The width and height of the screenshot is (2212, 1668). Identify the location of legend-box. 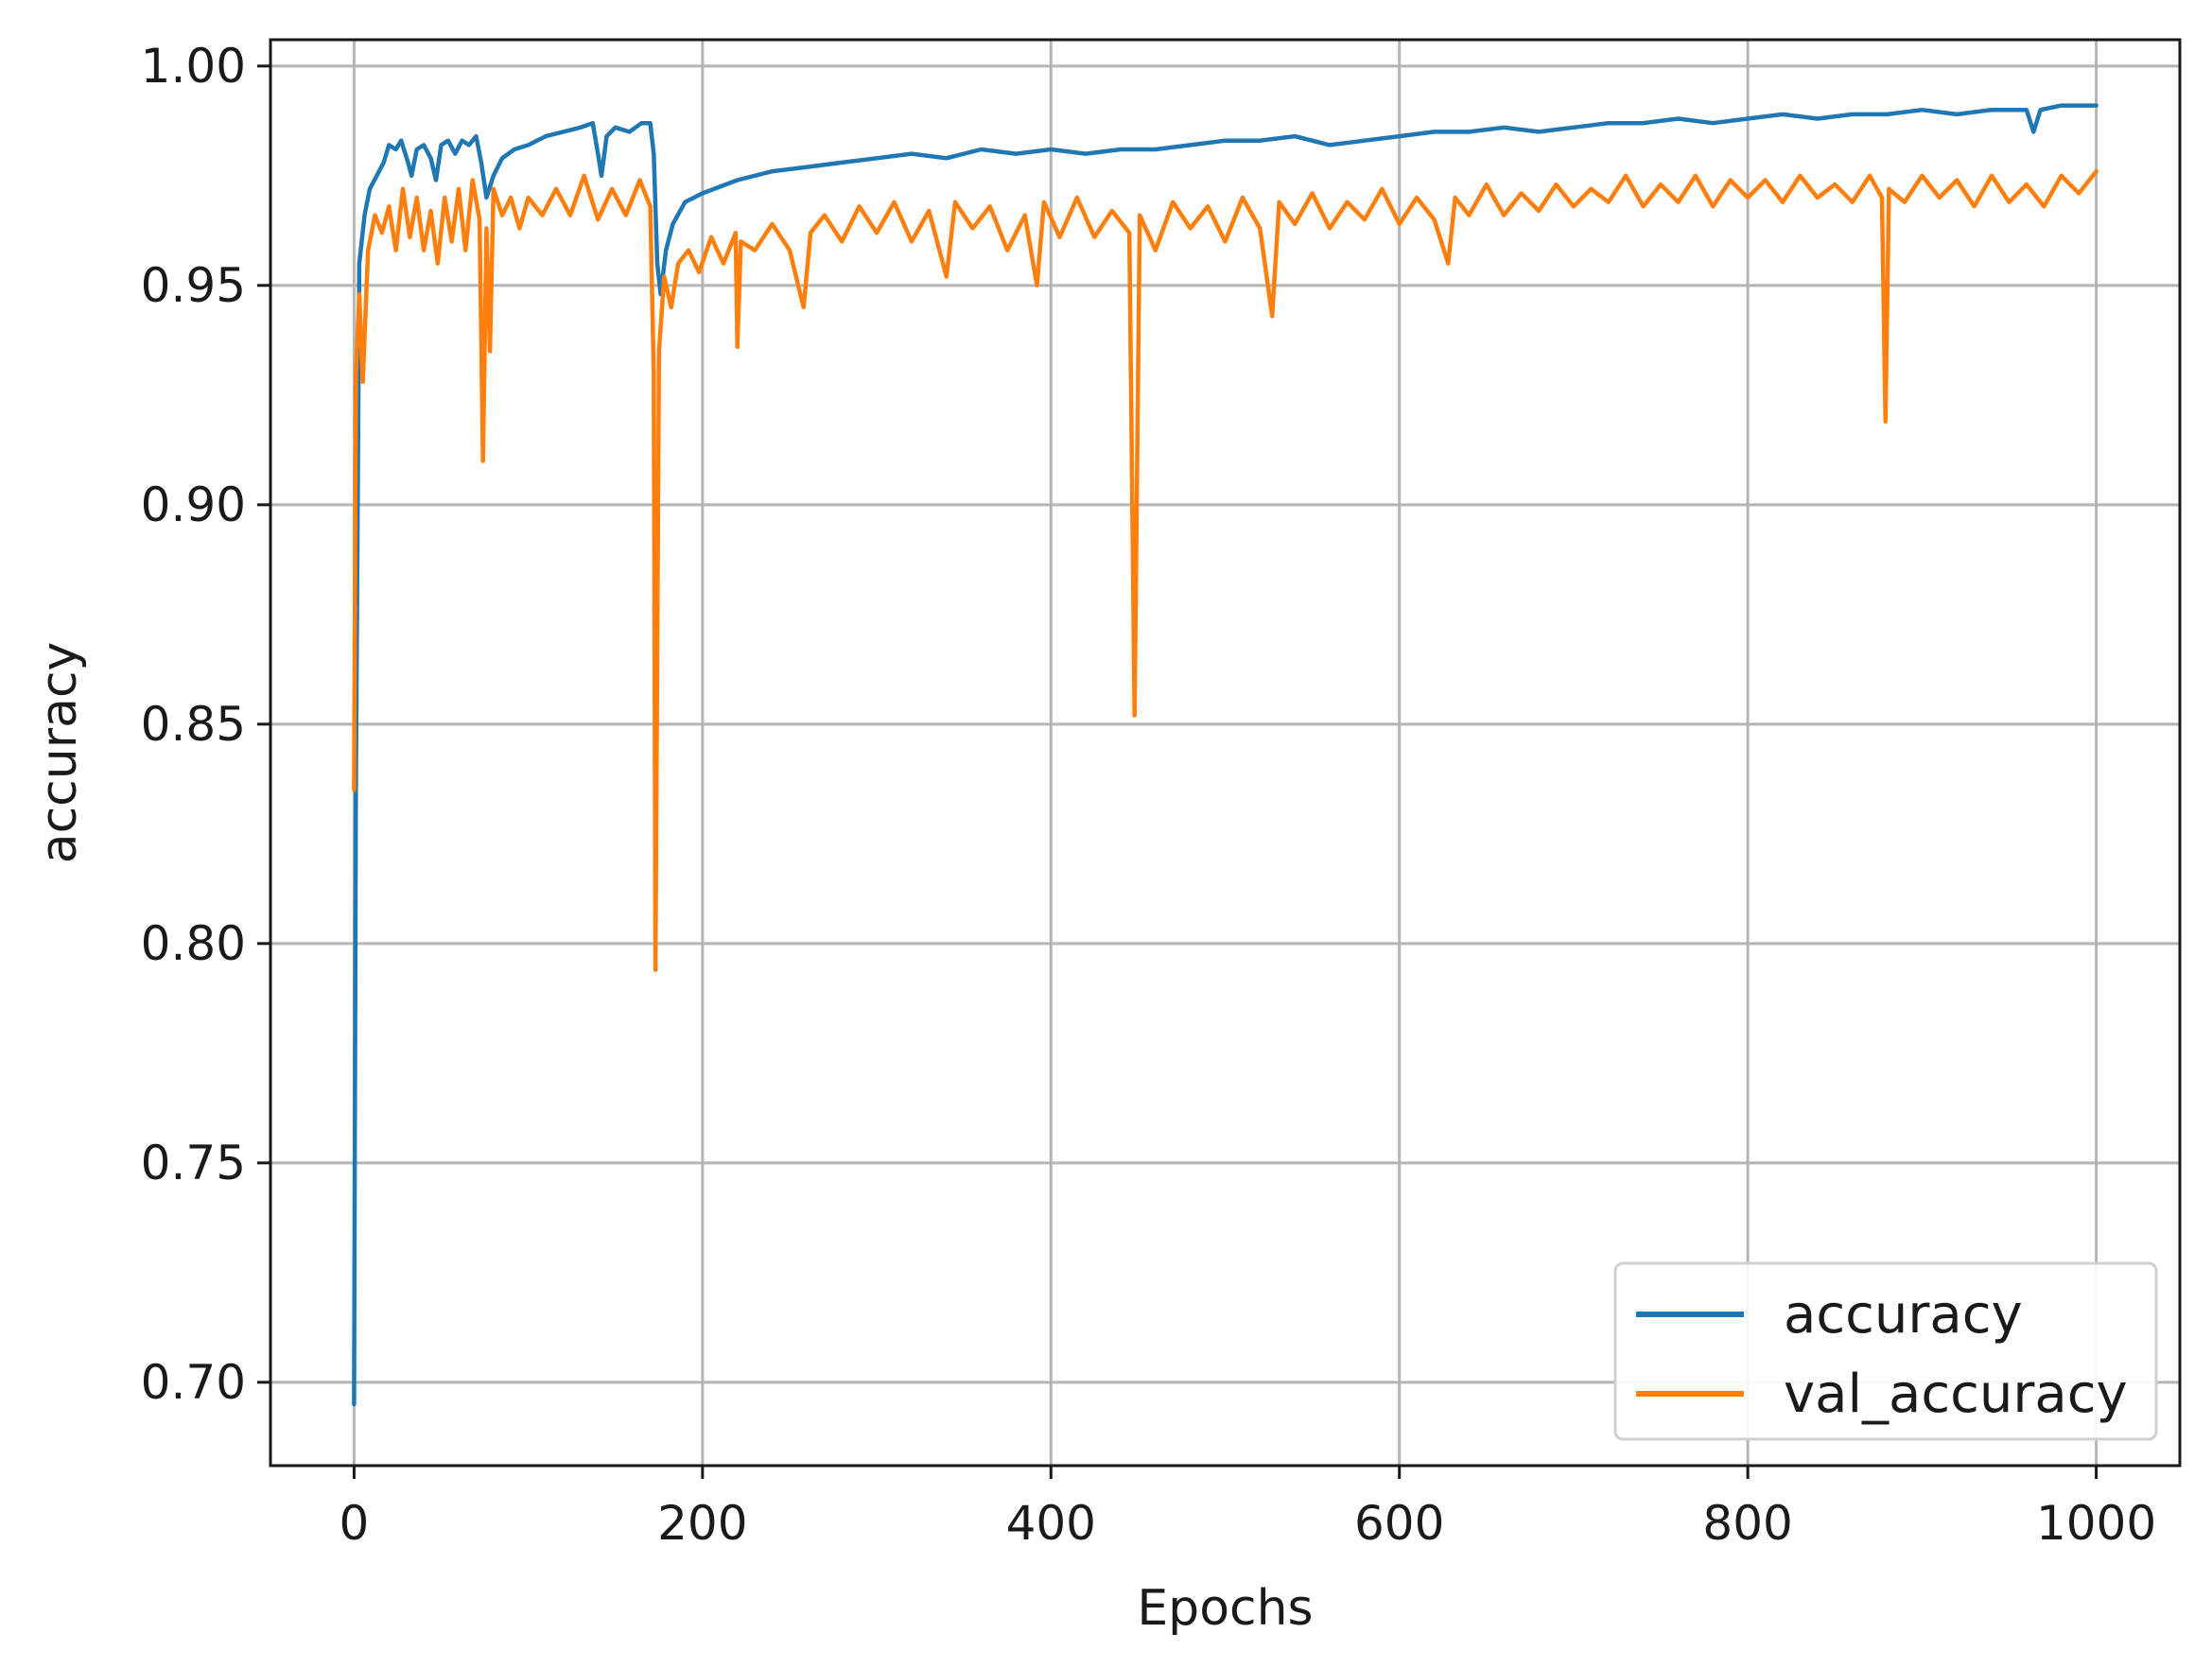
(1885, 1351).